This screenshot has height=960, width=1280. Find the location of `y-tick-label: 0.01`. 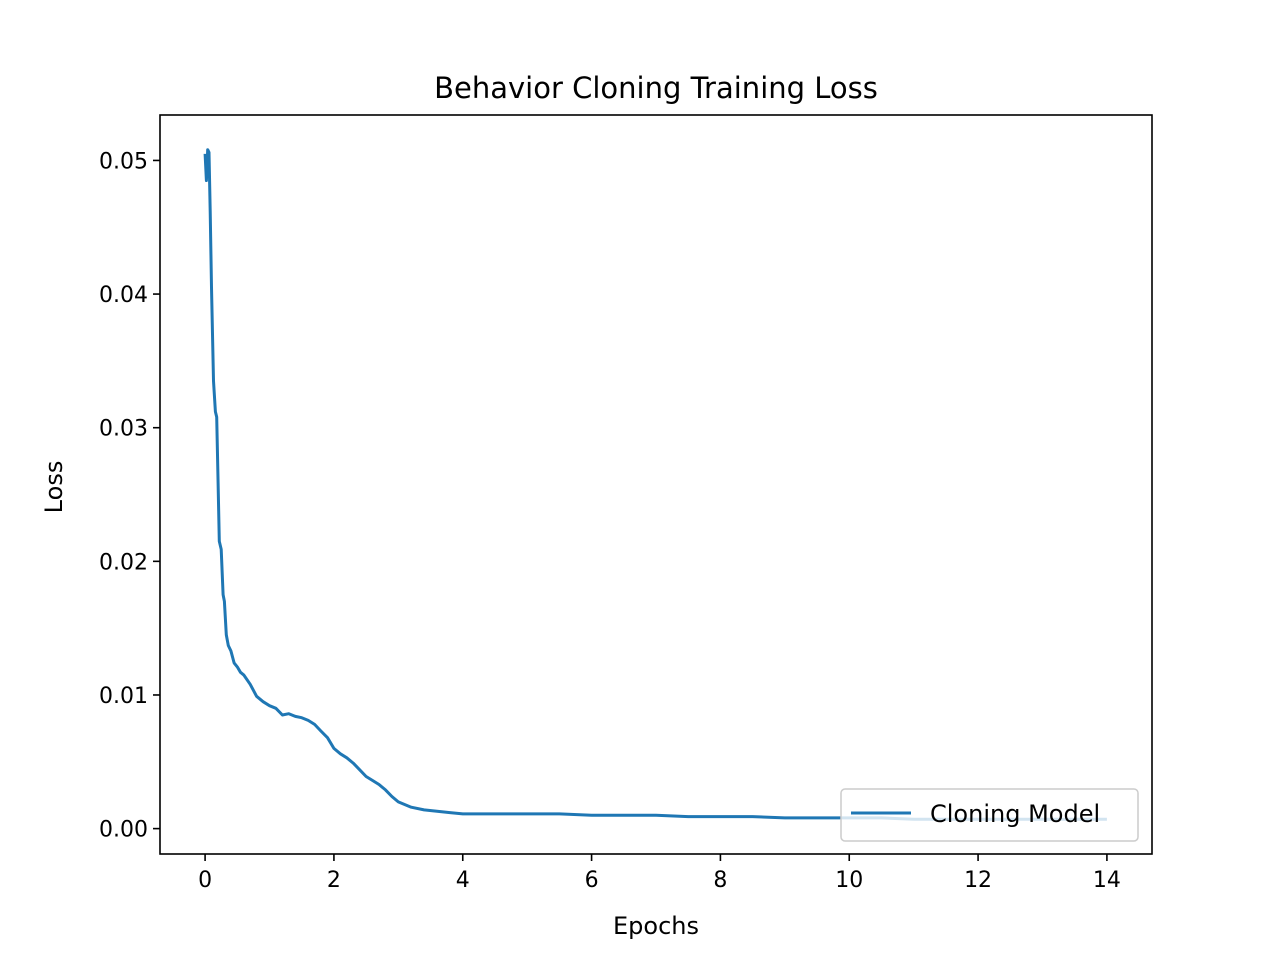

y-tick-label: 0.01 is located at coordinates (123, 696).